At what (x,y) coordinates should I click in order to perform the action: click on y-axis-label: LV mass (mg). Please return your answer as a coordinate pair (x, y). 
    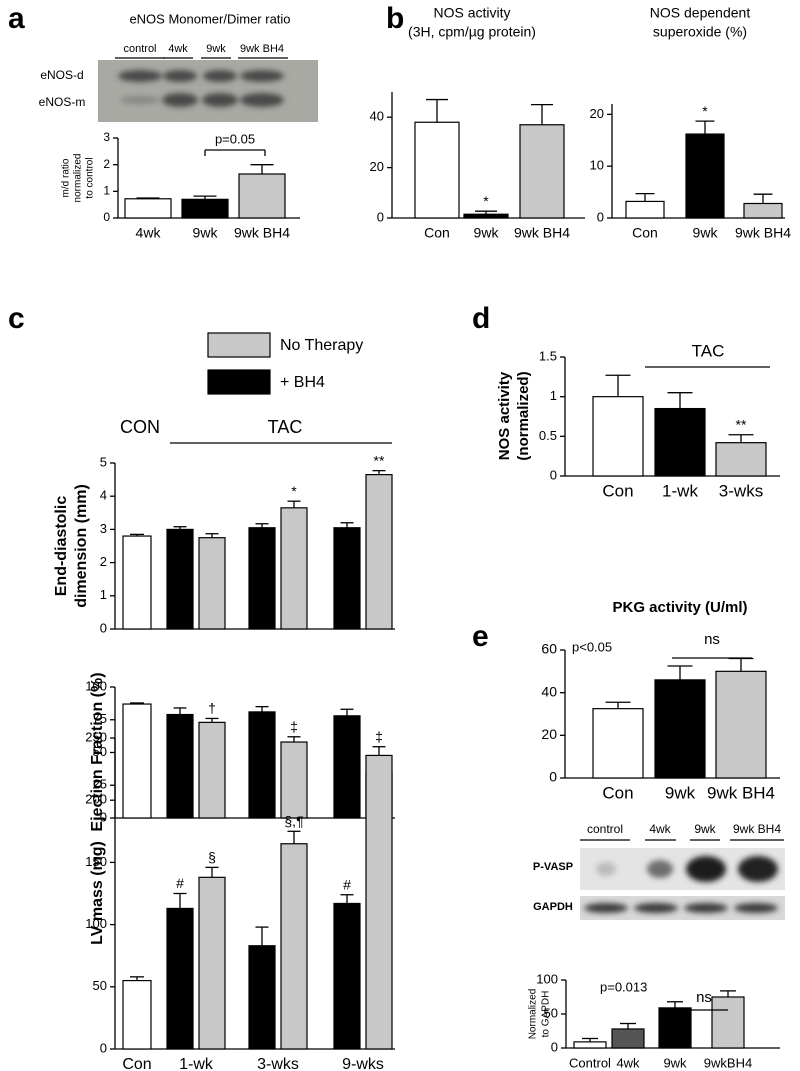
    Looking at the image, I should click on (97, 893).